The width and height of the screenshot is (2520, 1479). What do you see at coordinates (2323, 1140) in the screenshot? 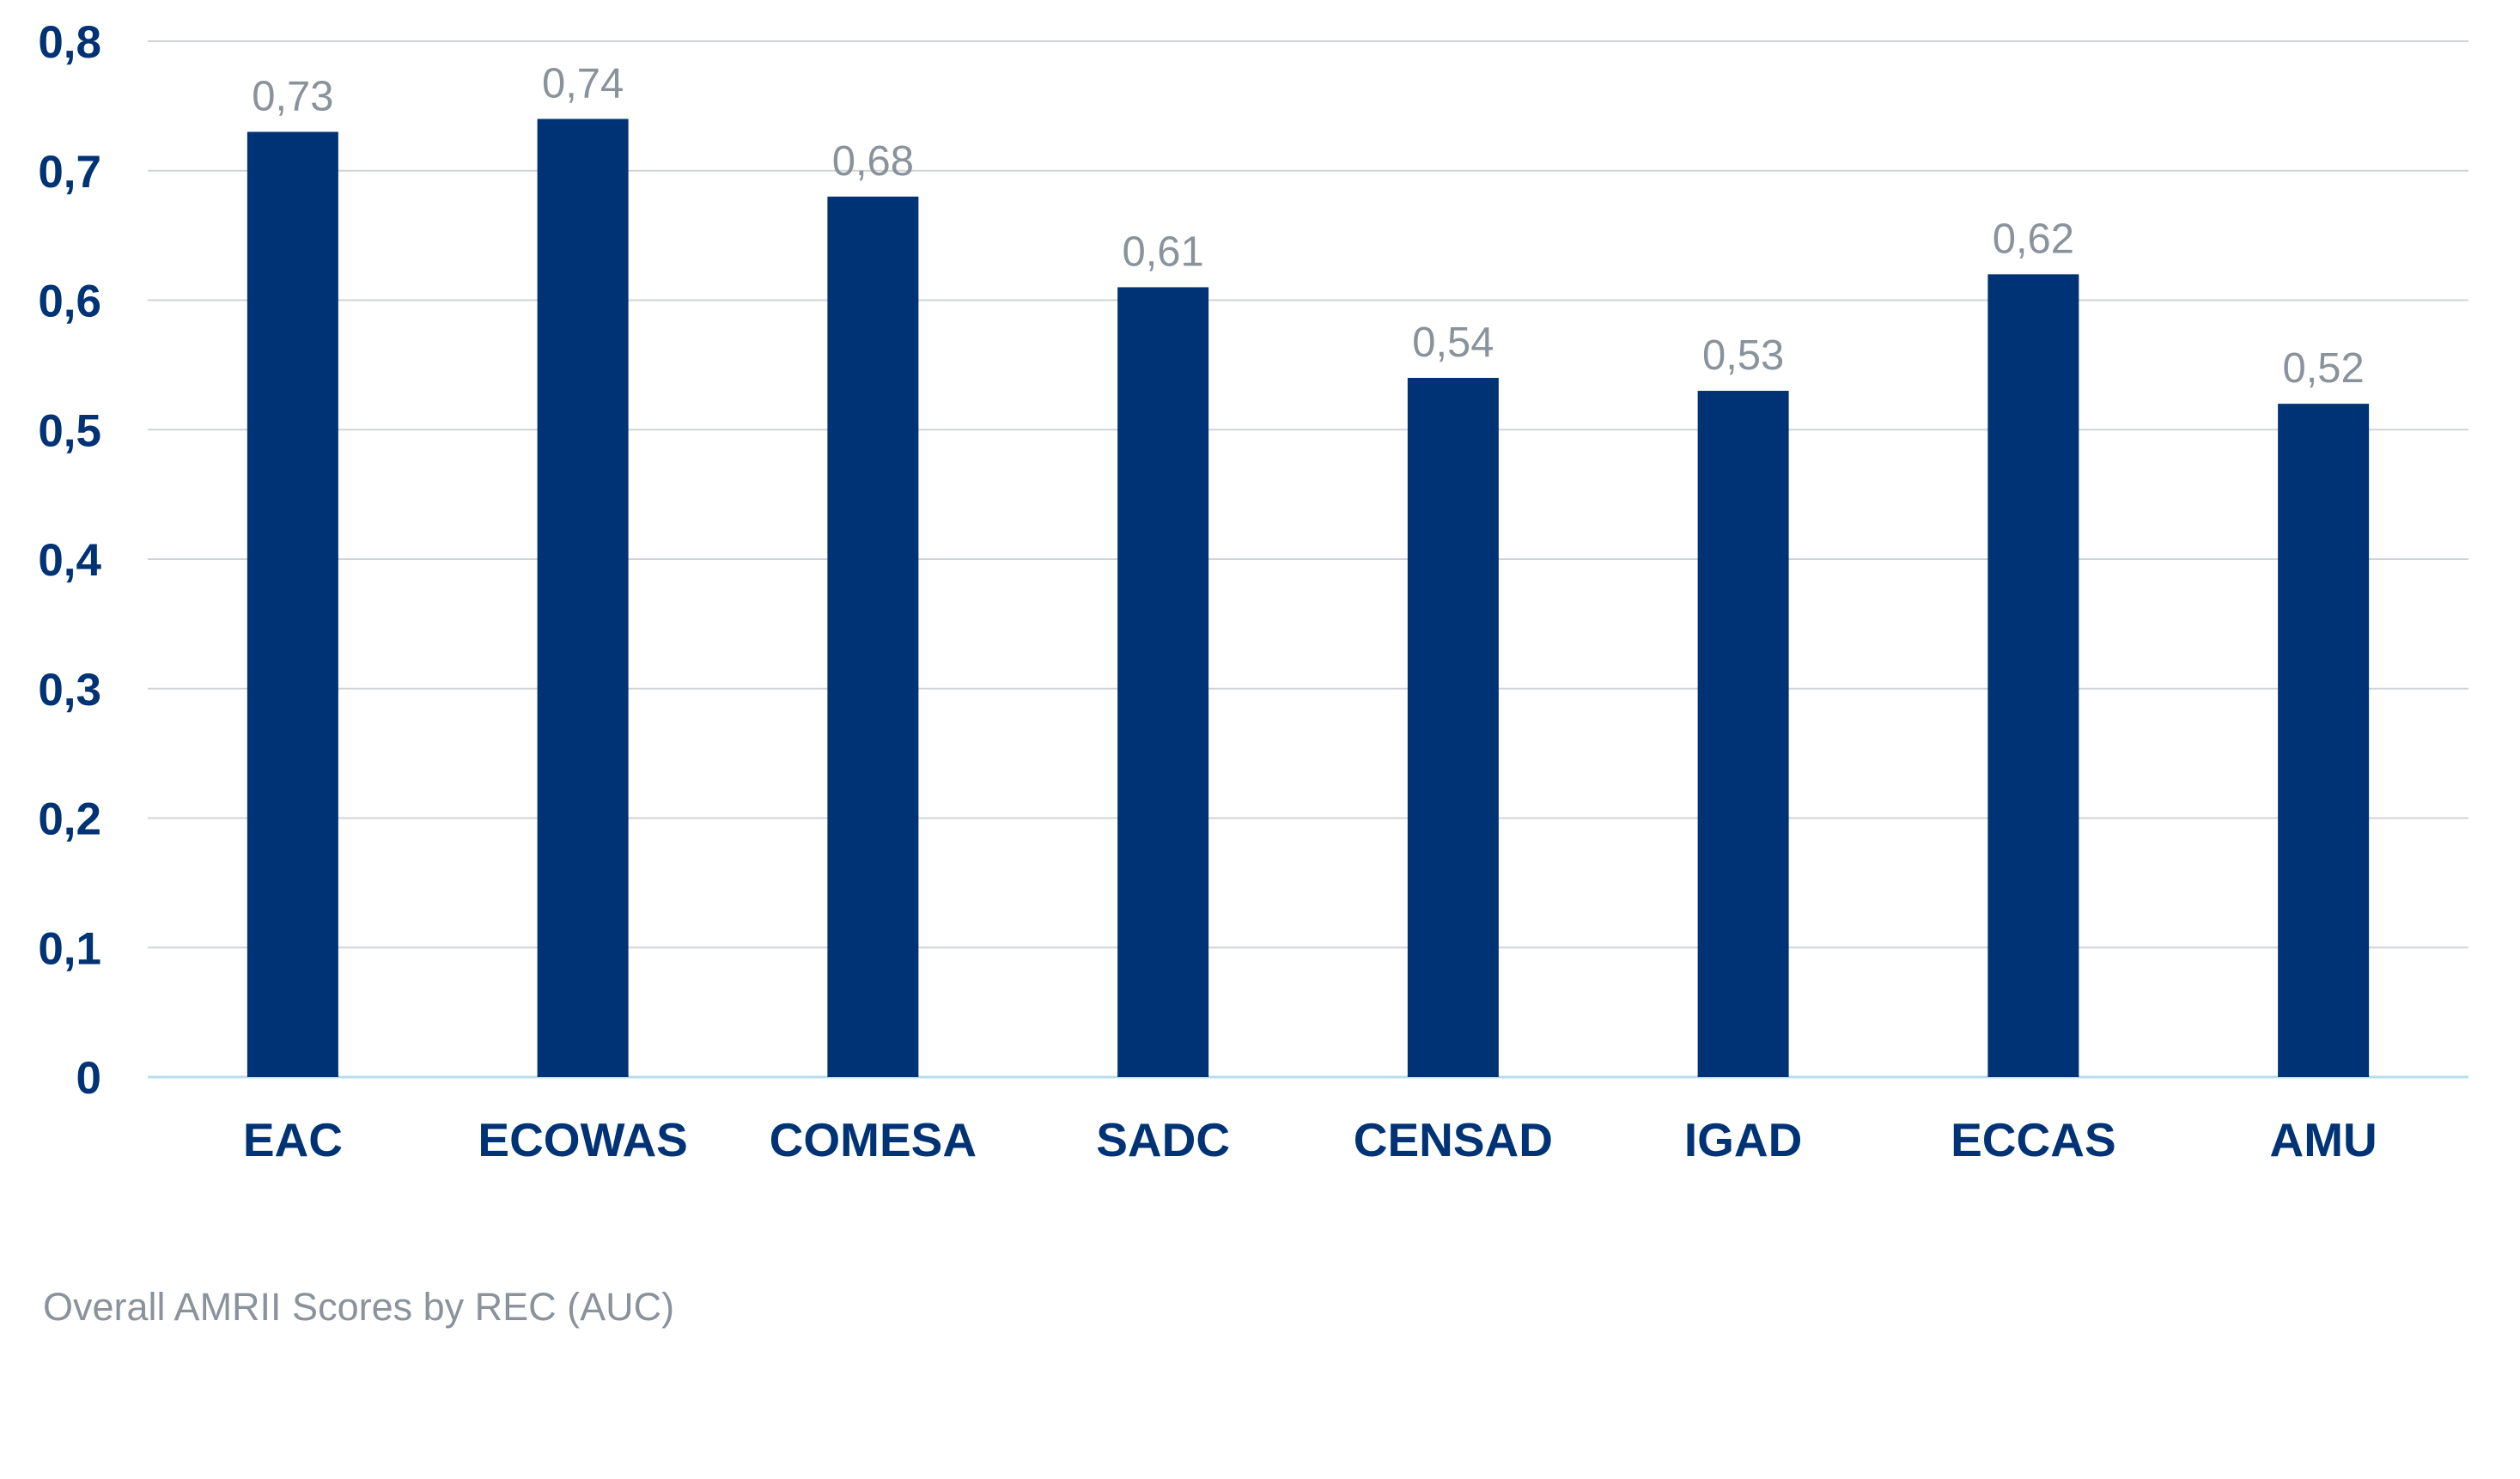
I see `x-tick-label: AMU` at bounding box center [2323, 1140].